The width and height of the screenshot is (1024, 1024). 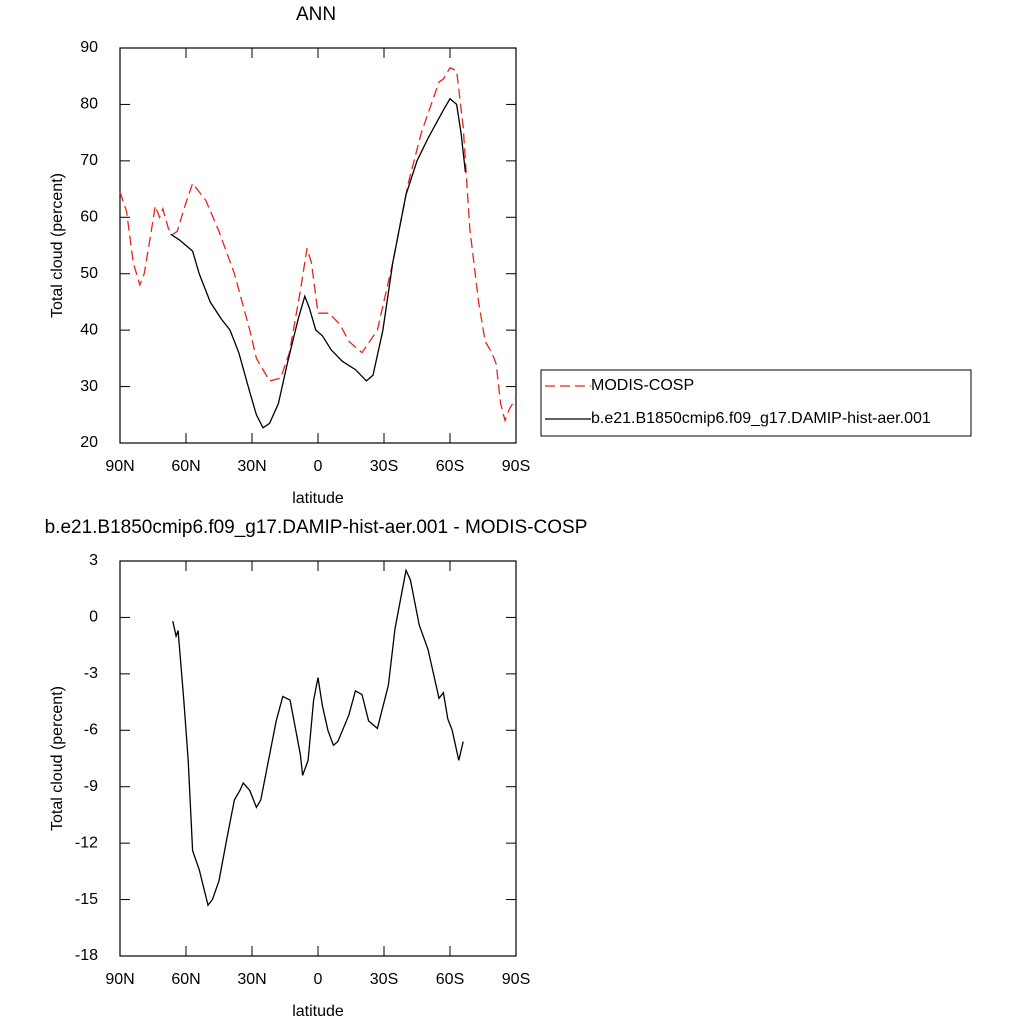 What do you see at coordinates (89, 104) in the screenshot?
I see `y-tick-label: 80` at bounding box center [89, 104].